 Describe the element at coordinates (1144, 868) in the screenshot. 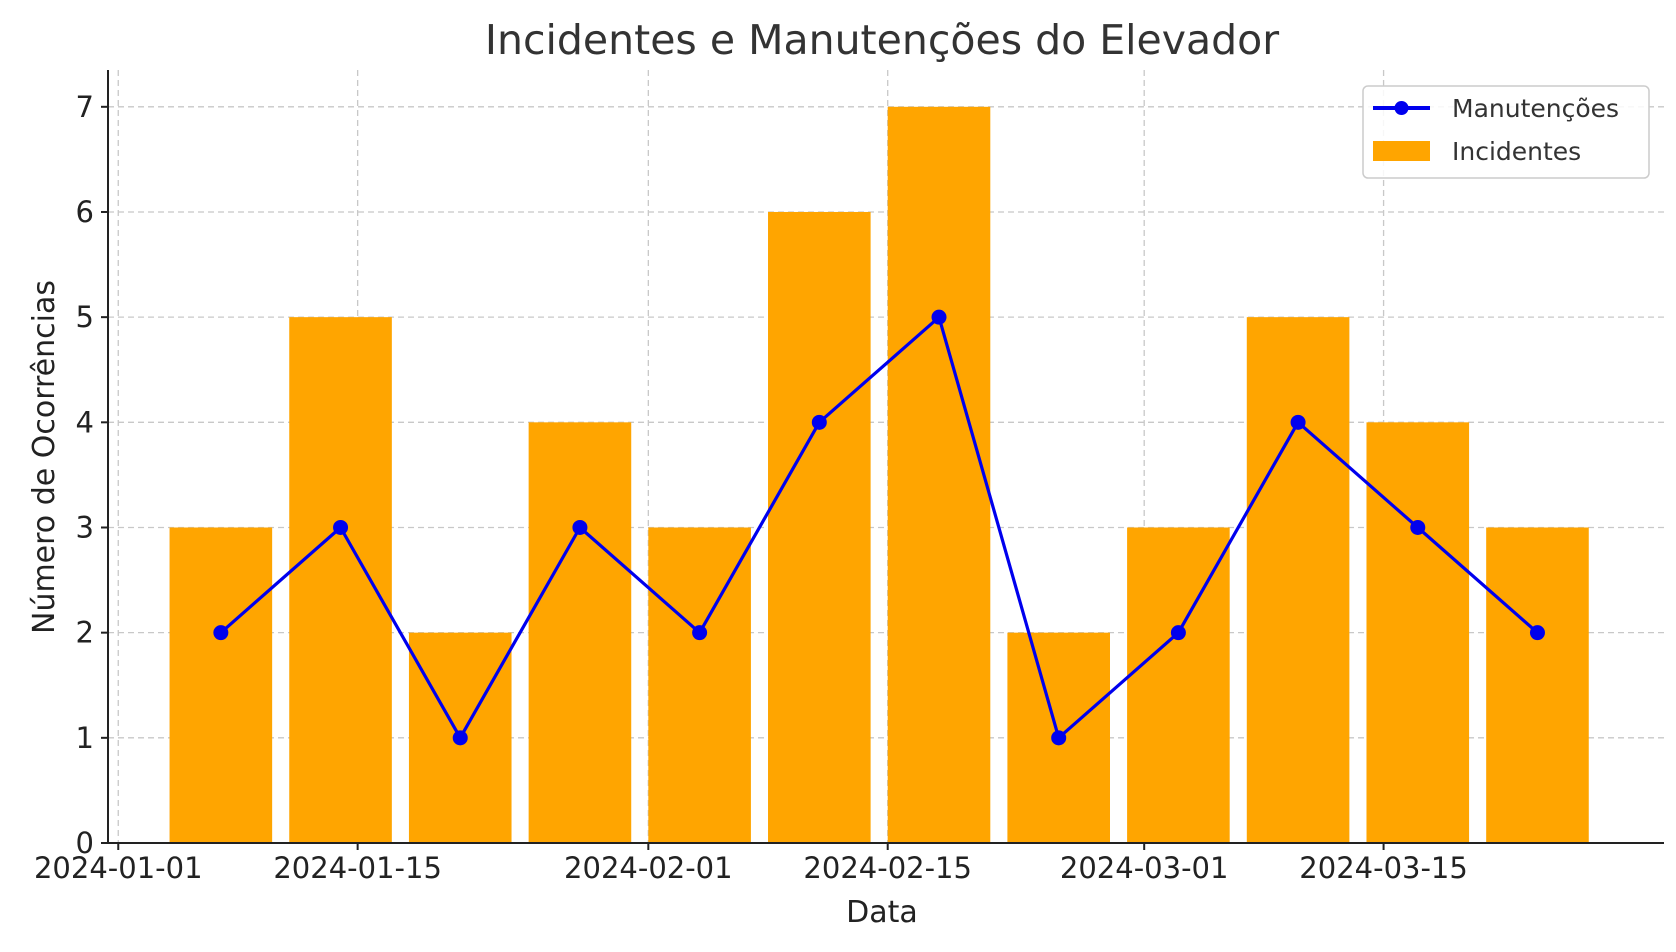

I see `x-tick-label: 2024-03-01` at that location.